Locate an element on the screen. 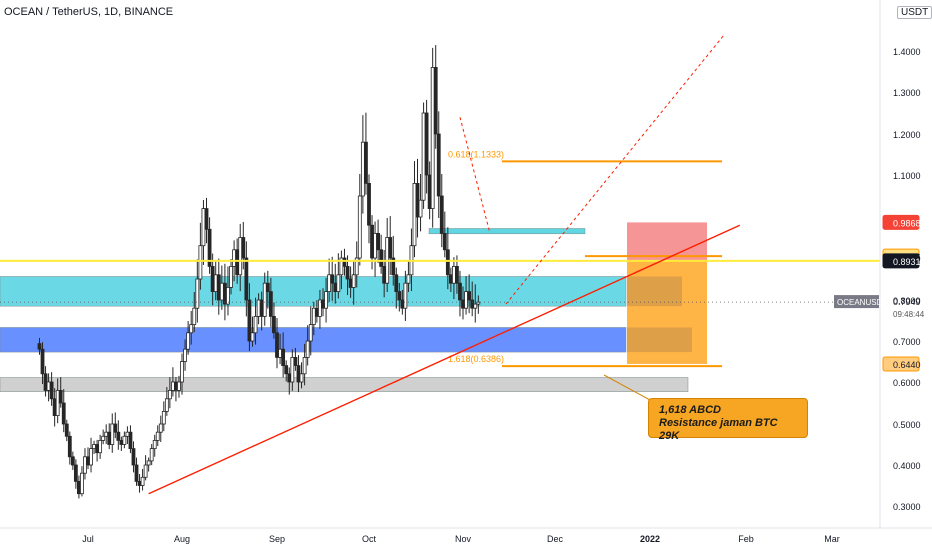 Image resolution: width=932 pixels, height=550 pixels. price-tick-label: 0.3000 is located at coordinates (907, 507).